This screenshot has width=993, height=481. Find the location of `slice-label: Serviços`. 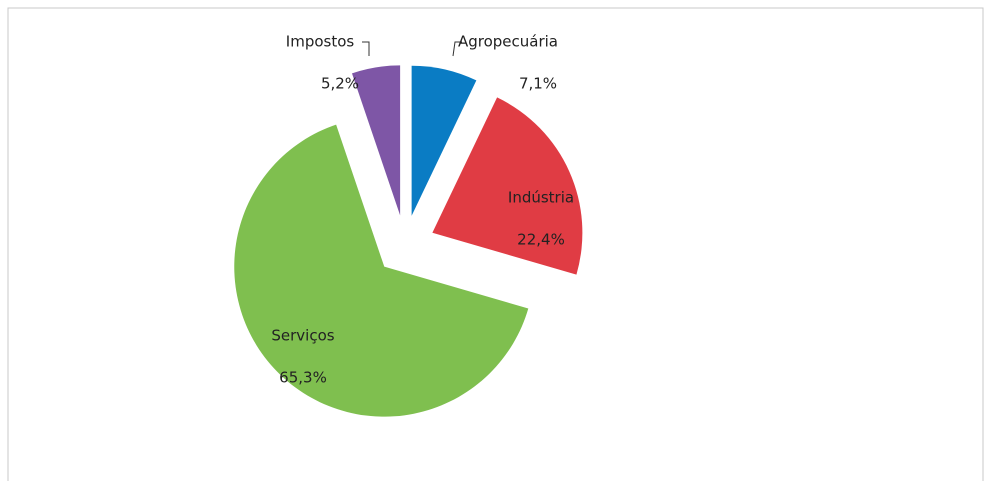

slice-label: Serviços is located at coordinates (302, 336).